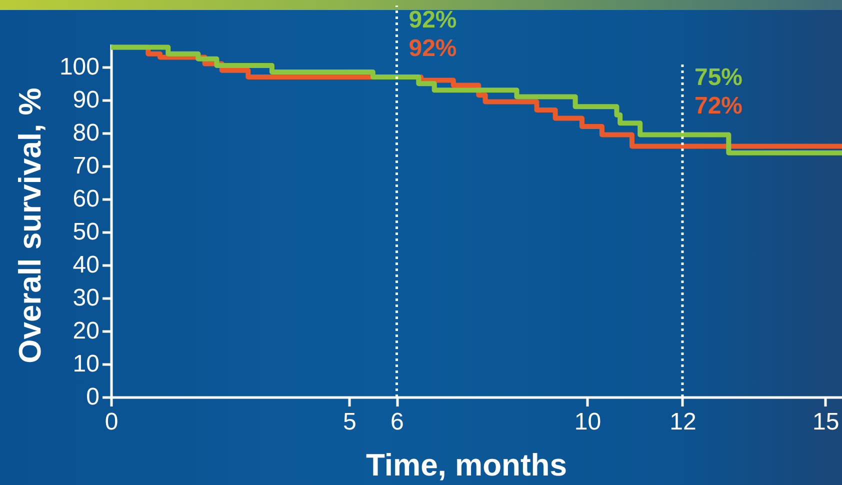 This screenshot has width=842, height=485. What do you see at coordinates (86, 265) in the screenshot?
I see `y-tick-label: 40` at bounding box center [86, 265].